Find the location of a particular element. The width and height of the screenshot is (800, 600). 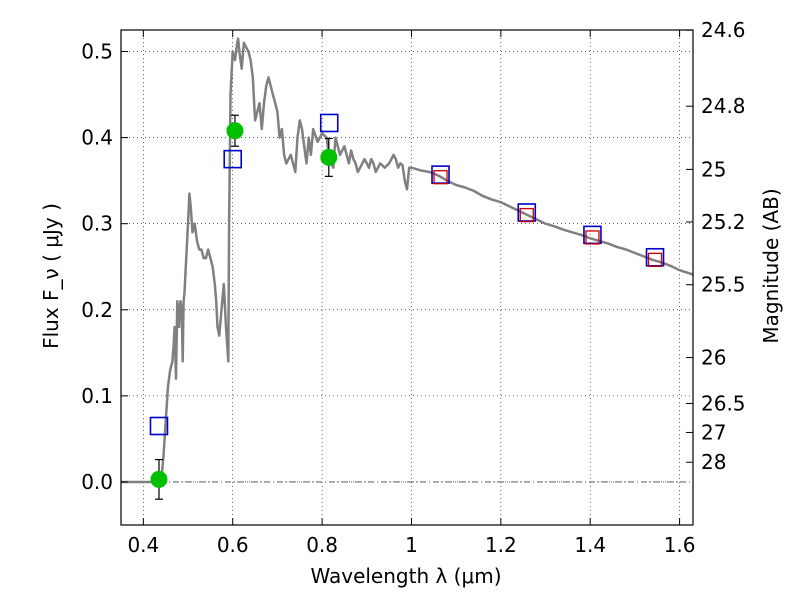

x-tick-label: 1.2 is located at coordinates (501, 545).